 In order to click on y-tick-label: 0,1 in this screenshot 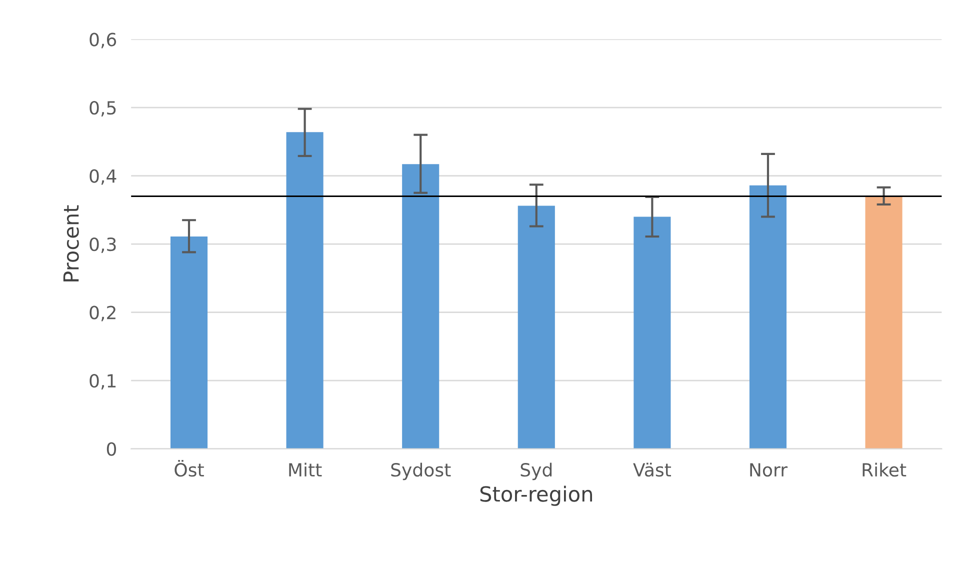, I will do `click(103, 382)`.